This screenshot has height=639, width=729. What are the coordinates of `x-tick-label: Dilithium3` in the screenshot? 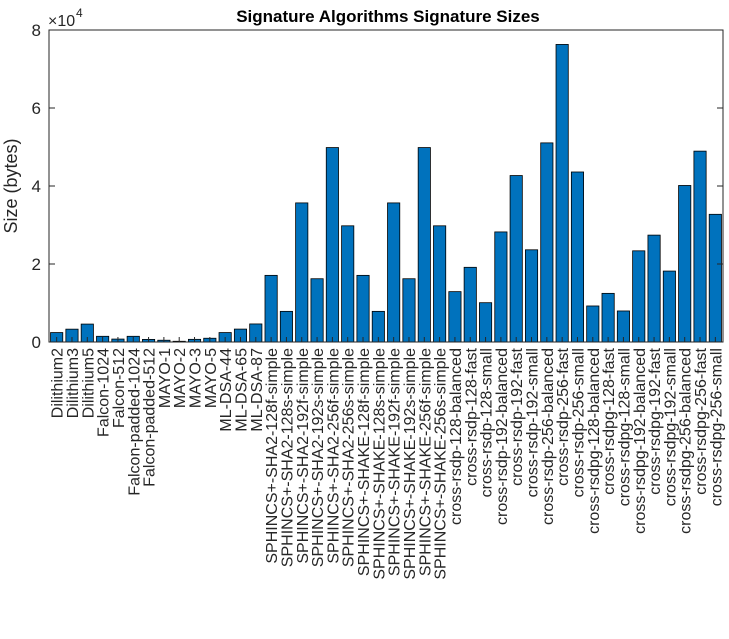 It's located at (73, 383).